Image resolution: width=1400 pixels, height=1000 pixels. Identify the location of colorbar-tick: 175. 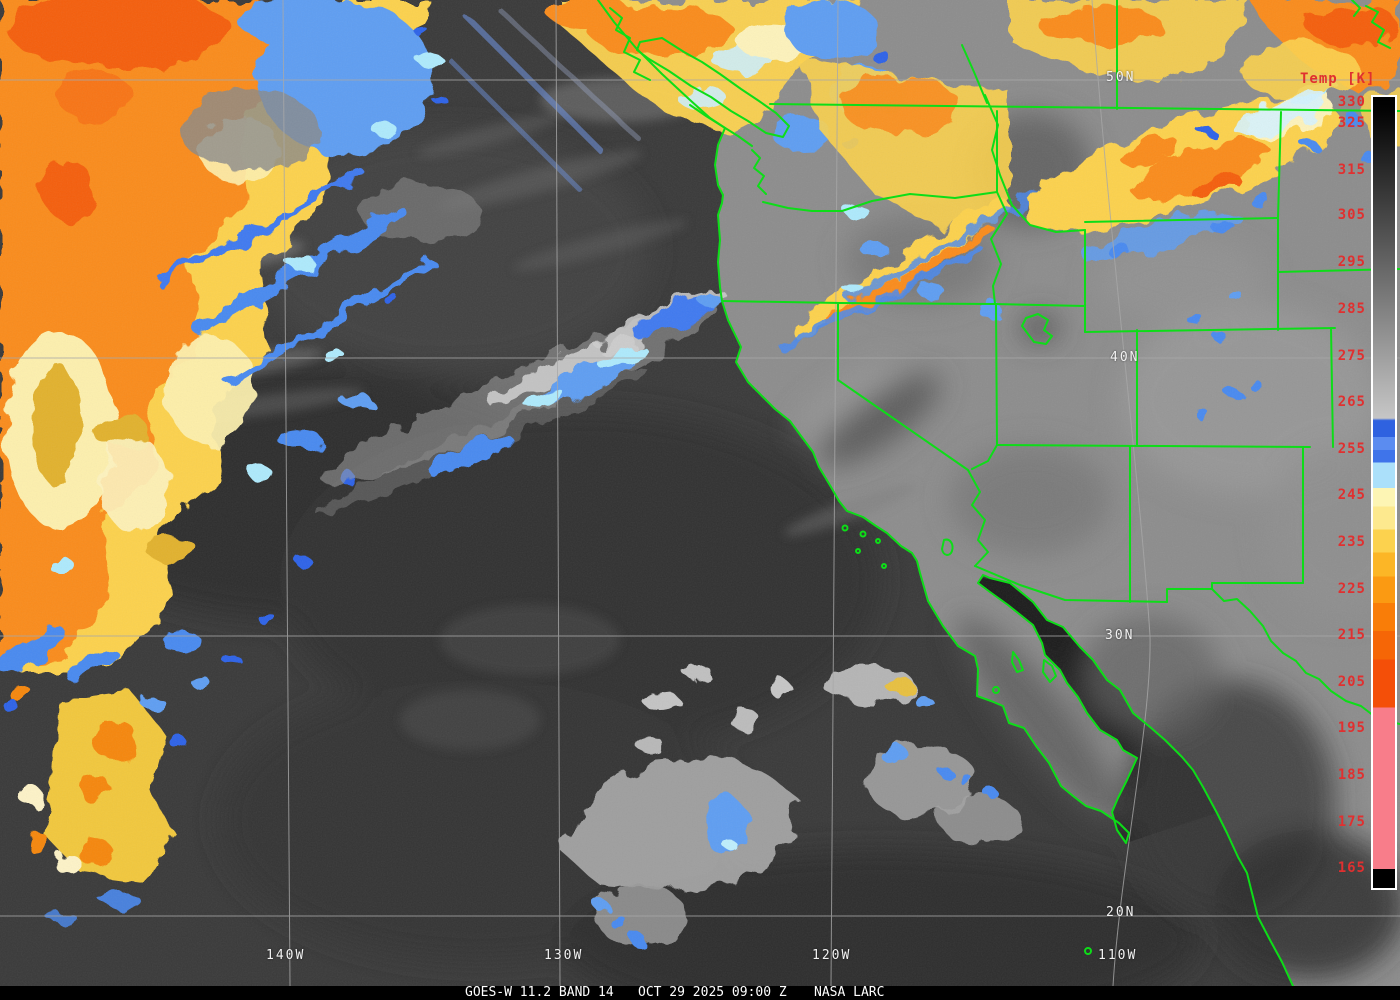
(1351, 822).